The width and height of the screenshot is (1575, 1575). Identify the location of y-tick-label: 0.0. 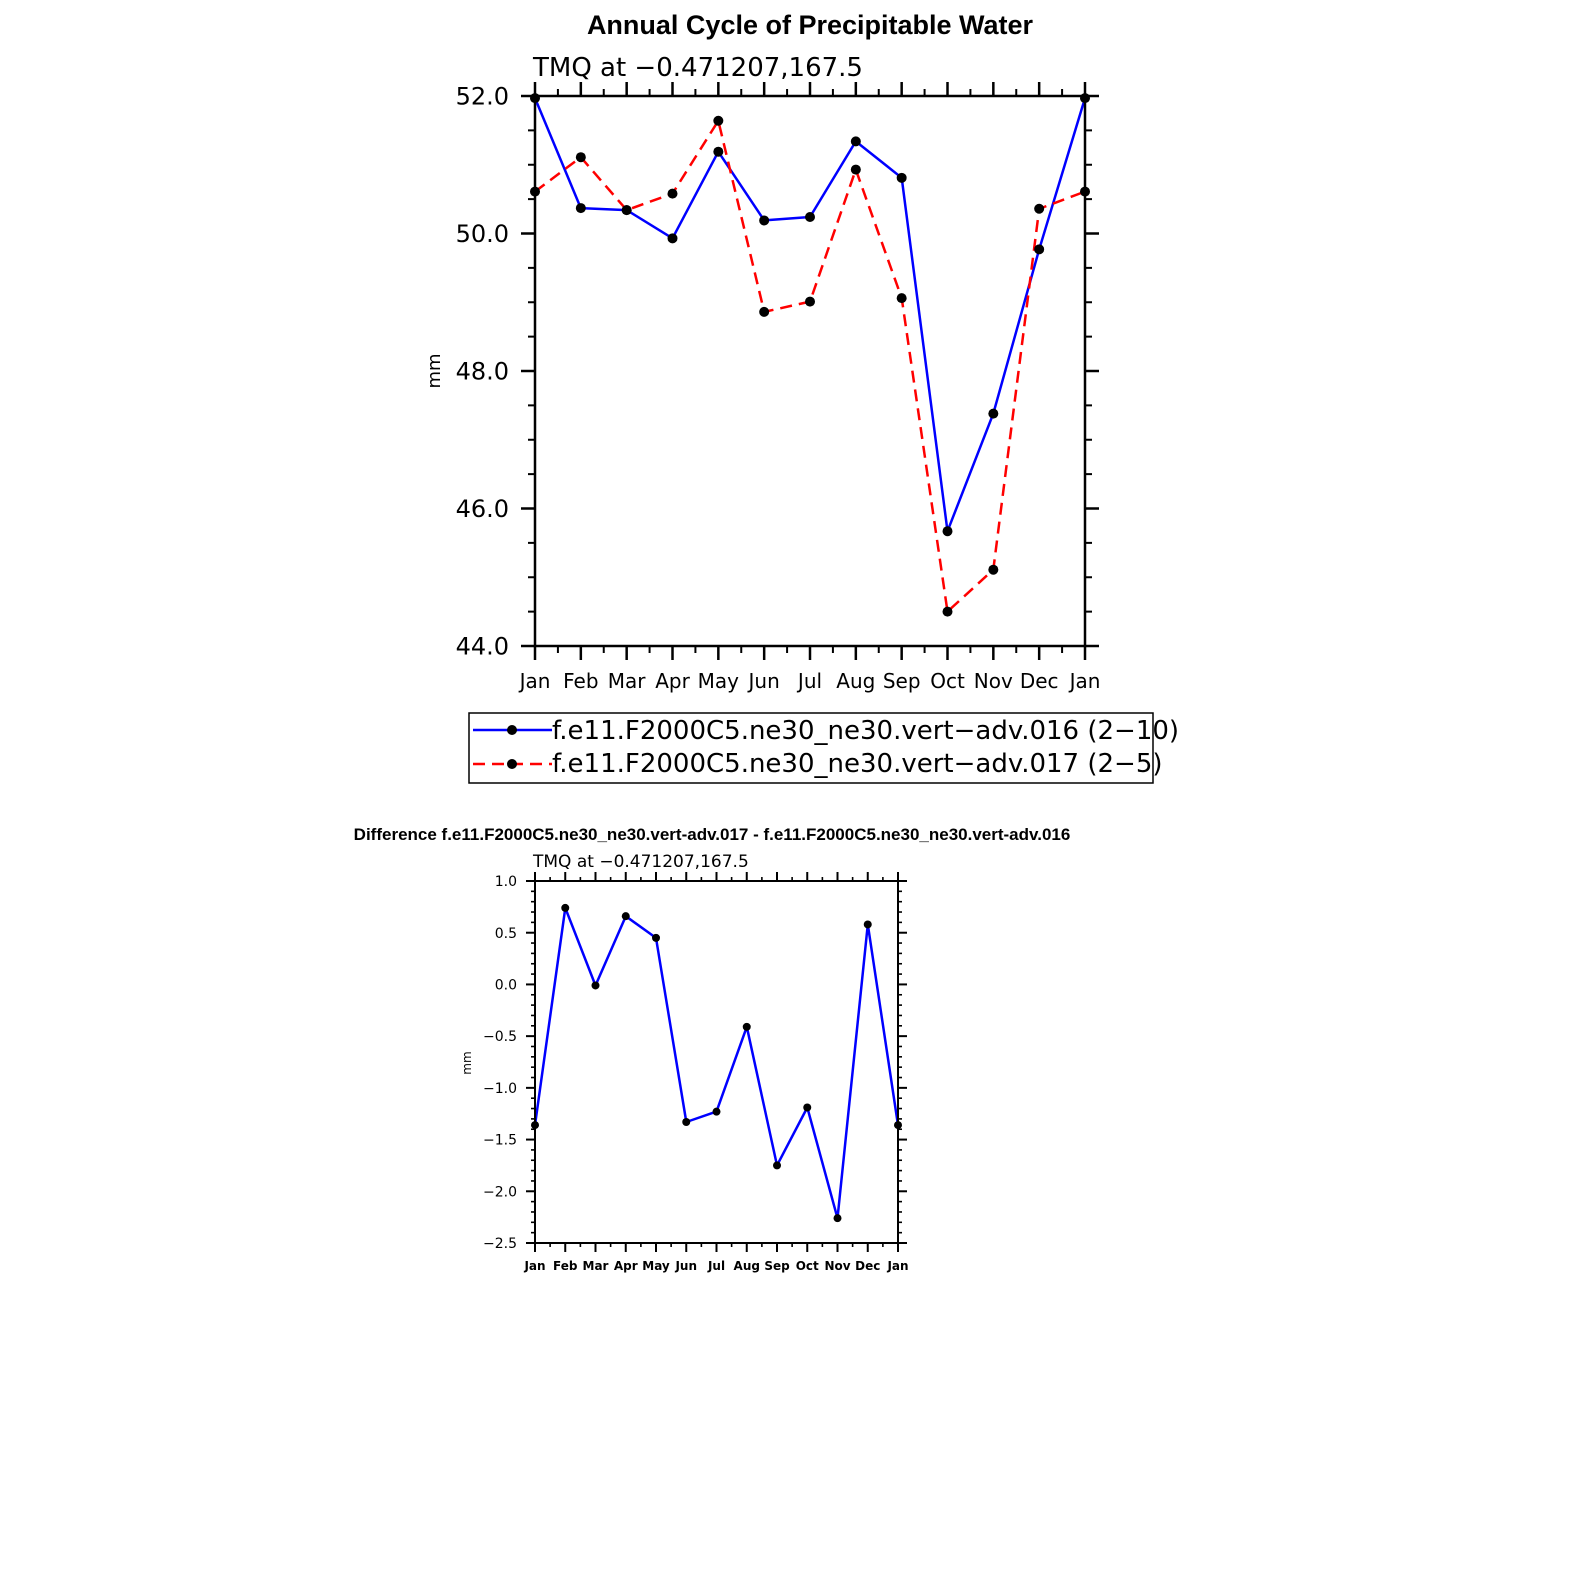
(506, 985).